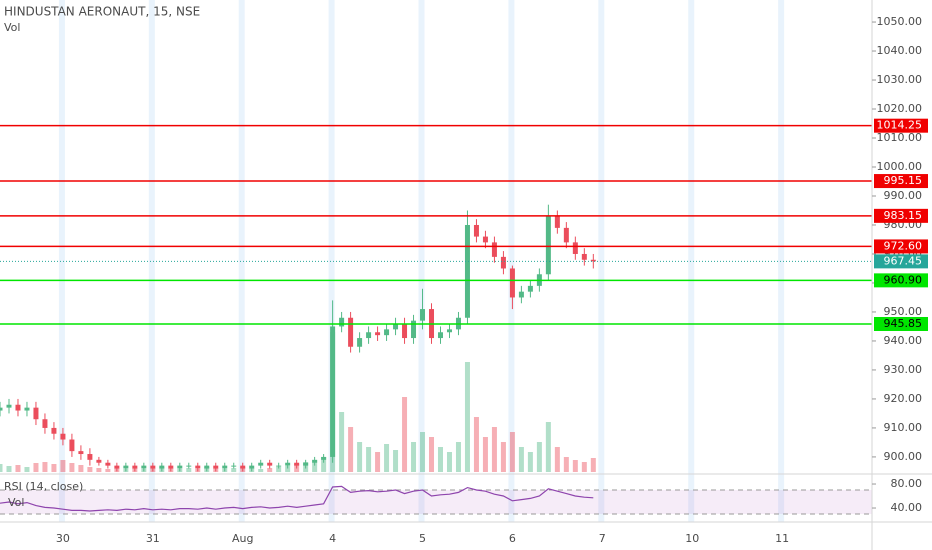 The image size is (932, 550). Describe the element at coordinates (602, 538) in the screenshot. I see `x-tick-label: 7` at that location.